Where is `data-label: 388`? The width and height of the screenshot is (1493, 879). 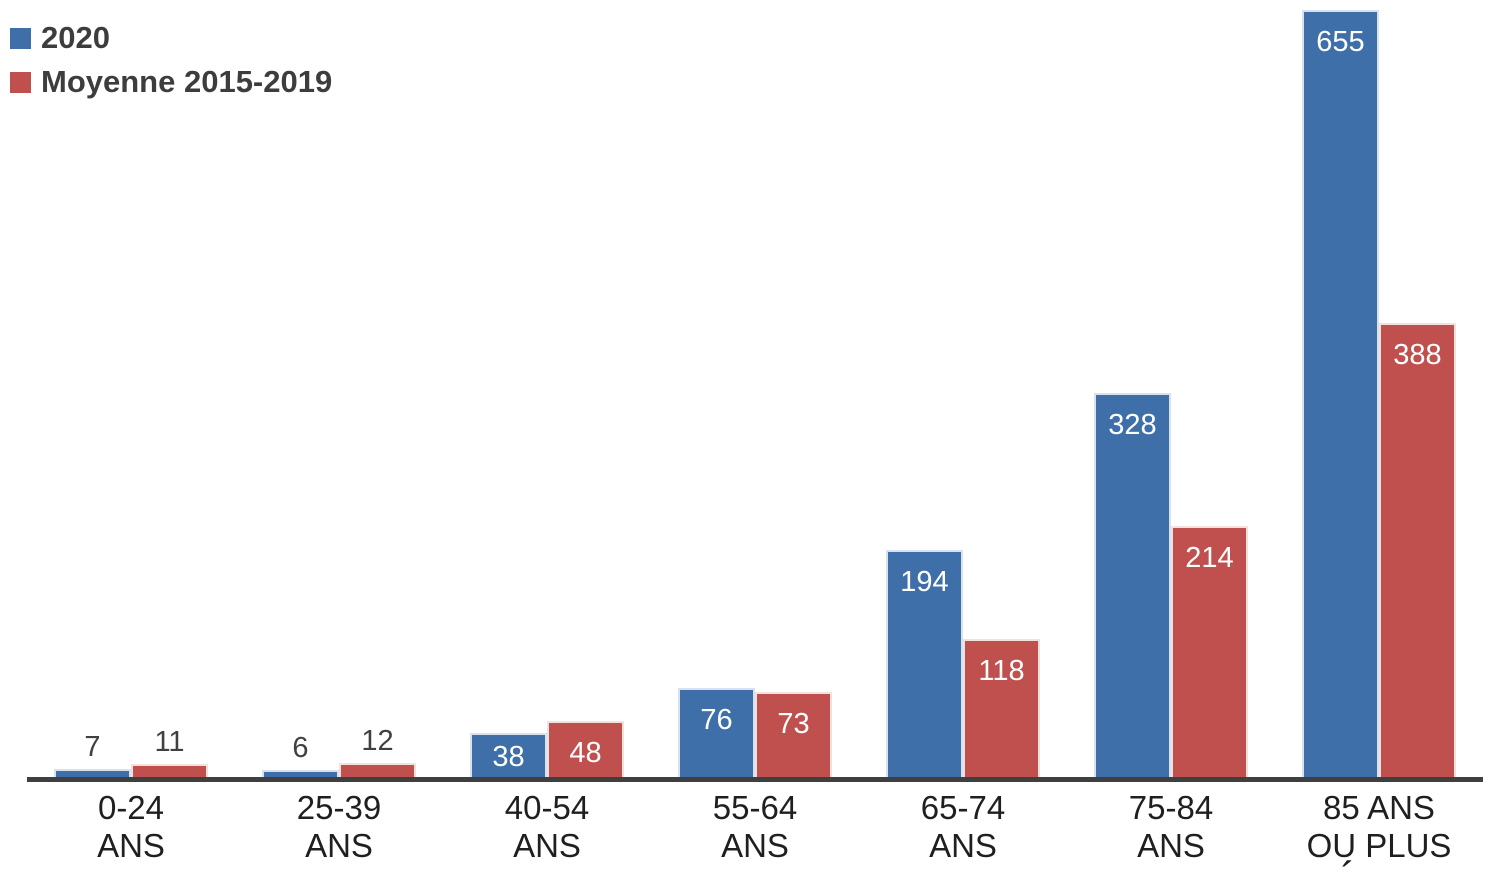 data-label: 388 is located at coordinates (1417, 355).